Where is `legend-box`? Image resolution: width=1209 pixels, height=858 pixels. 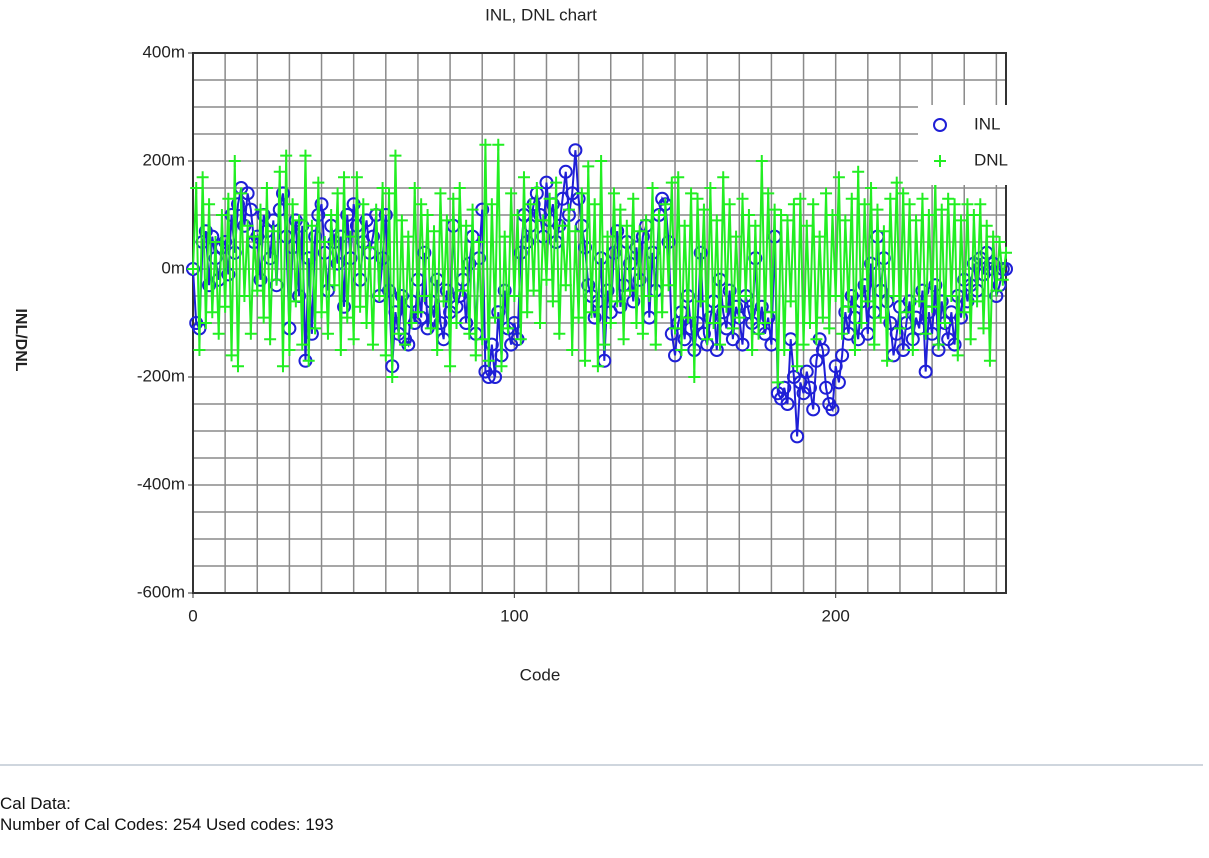 legend-box is located at coordinates (964, 145).